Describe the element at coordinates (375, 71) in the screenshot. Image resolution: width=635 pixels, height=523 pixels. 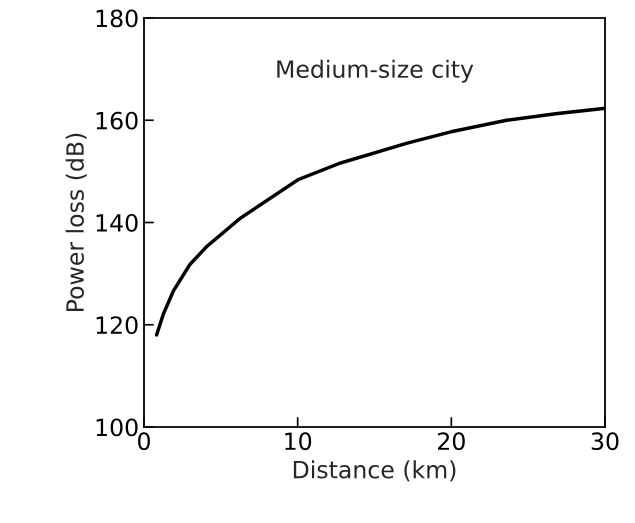
I see `annotation: Medium-size city` at that location.